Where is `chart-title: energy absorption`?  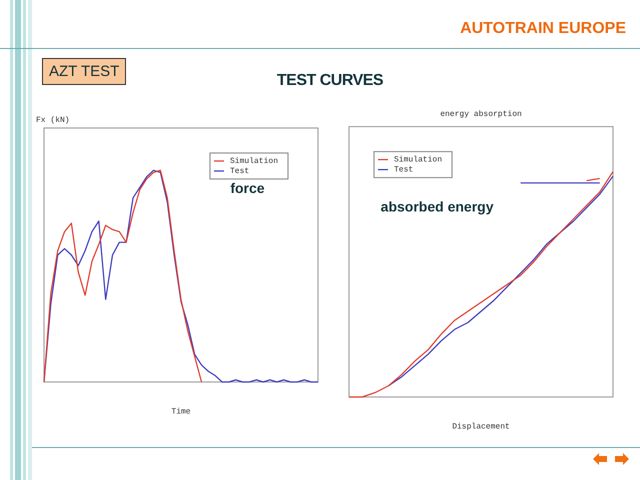
chart-title: energy absorption is located at coordinates (481, 114).